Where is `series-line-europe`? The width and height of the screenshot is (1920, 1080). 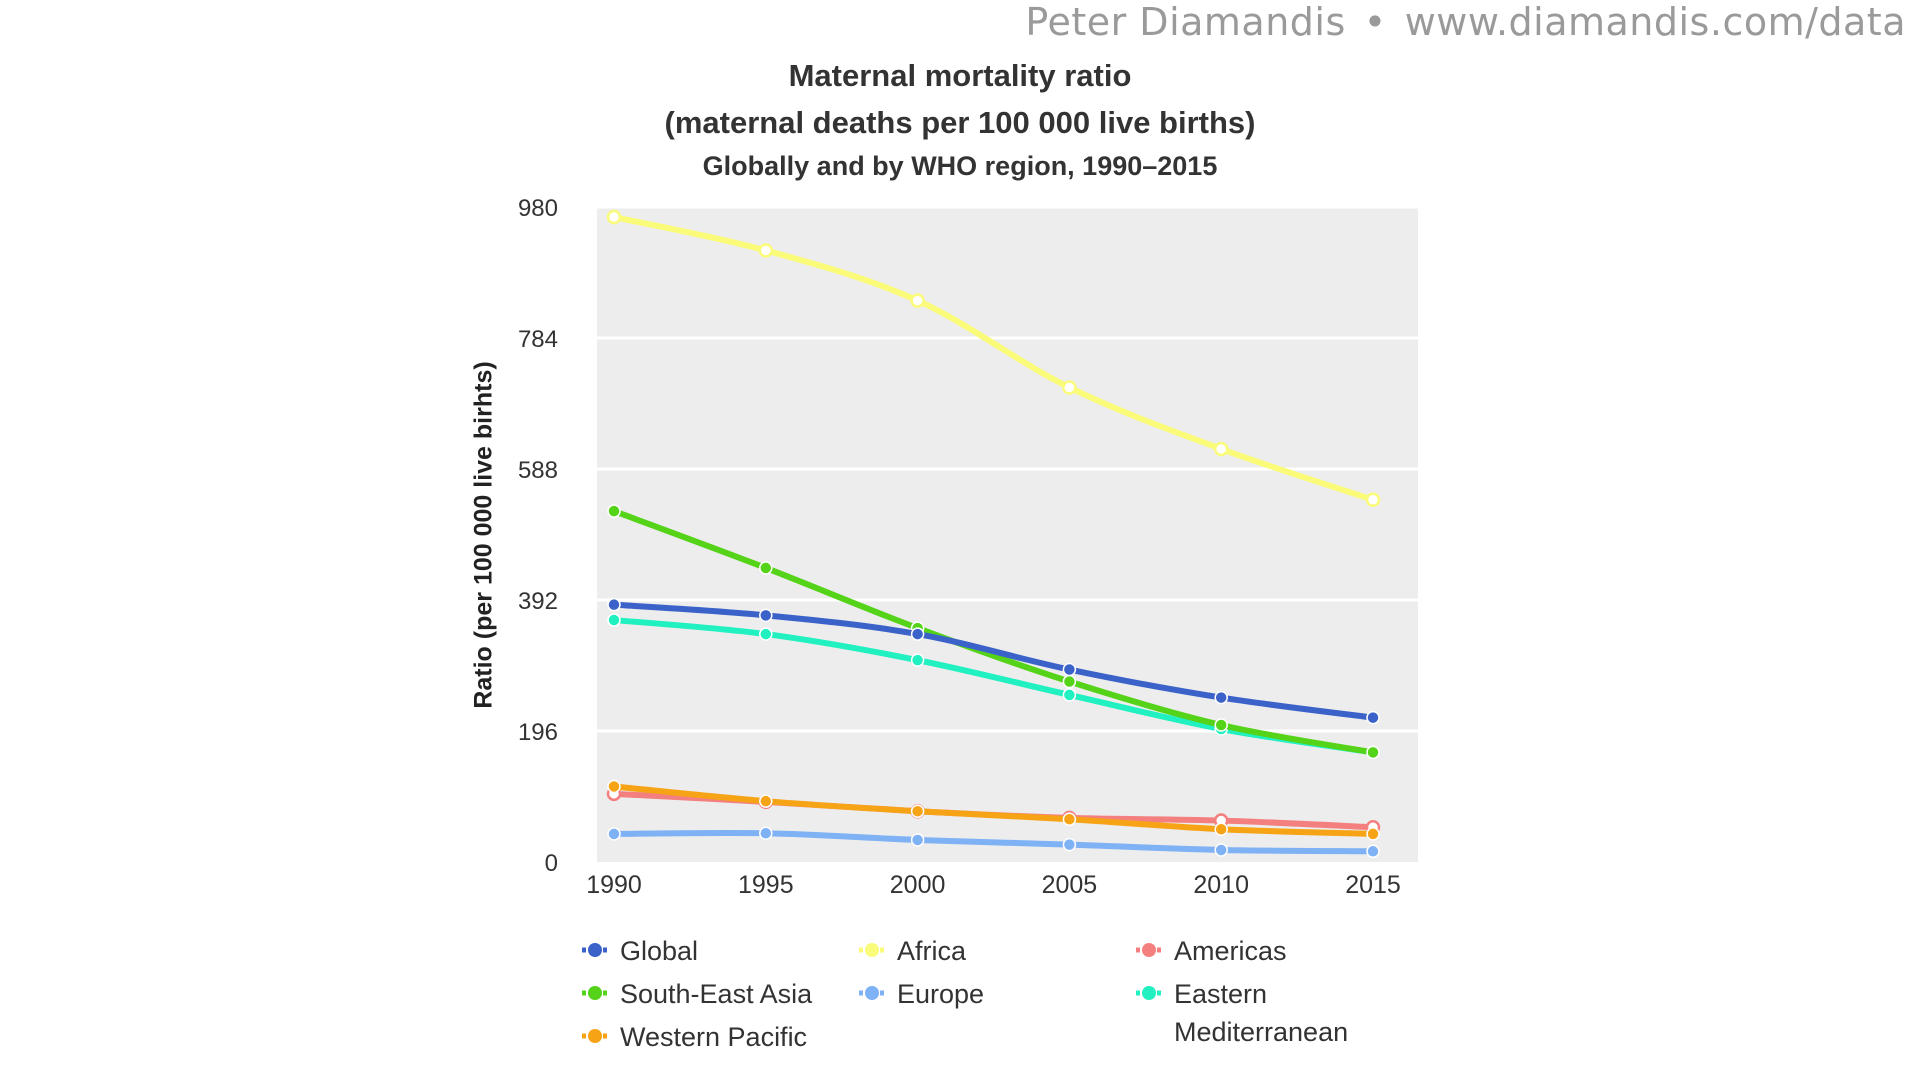 series-line-europe is located at coordinates (993, 842).